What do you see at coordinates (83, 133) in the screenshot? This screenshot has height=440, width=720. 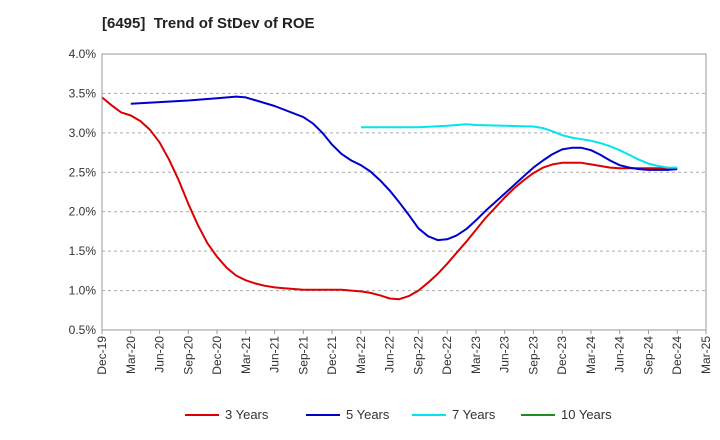 I see `y-tick-label: 3.0%` at bounding box center [83, 133].